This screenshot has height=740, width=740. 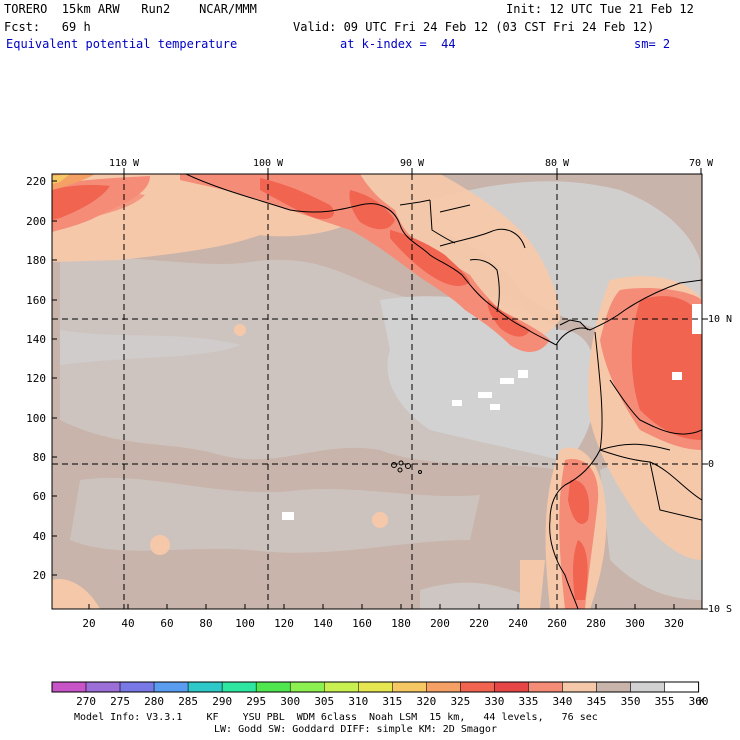 What do you see at coordinates (720, 609) in the screenshot?
I see `lat-label: 10 S` at bounding box center [720, 609].